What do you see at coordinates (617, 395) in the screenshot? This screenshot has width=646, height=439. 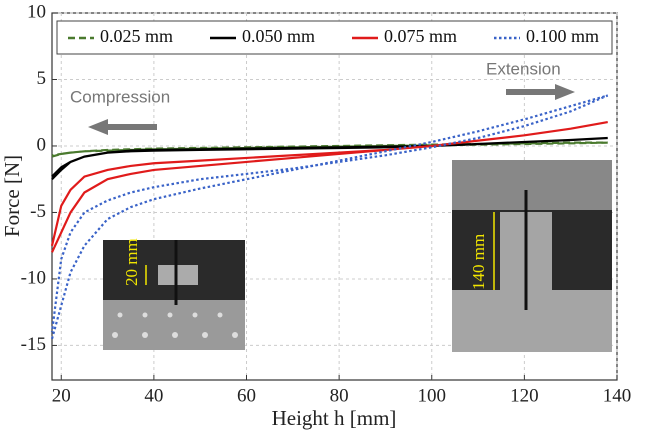 I see `x-tick-label: 140` at bounding box center [617, 395].